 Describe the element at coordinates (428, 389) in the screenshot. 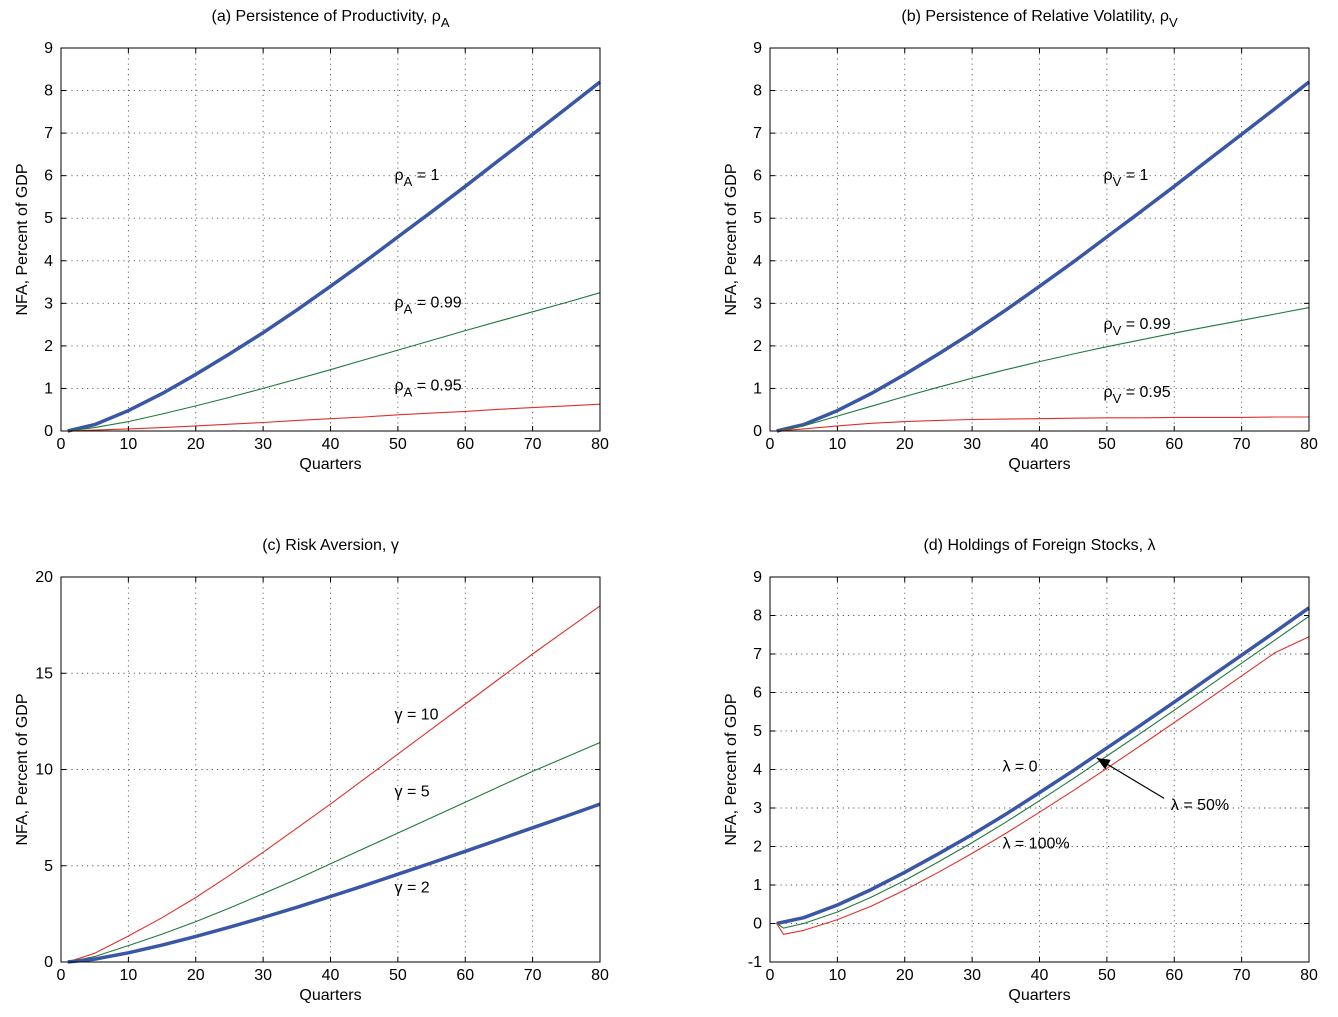

I see `annotation-a3: ρA = 0.95` at that location.